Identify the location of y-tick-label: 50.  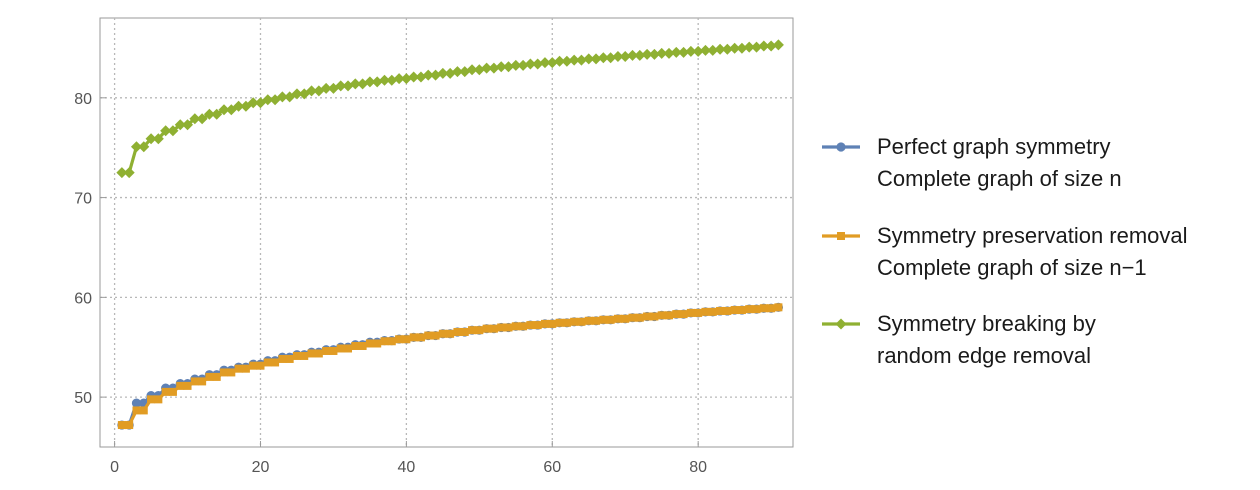
(83, 398).